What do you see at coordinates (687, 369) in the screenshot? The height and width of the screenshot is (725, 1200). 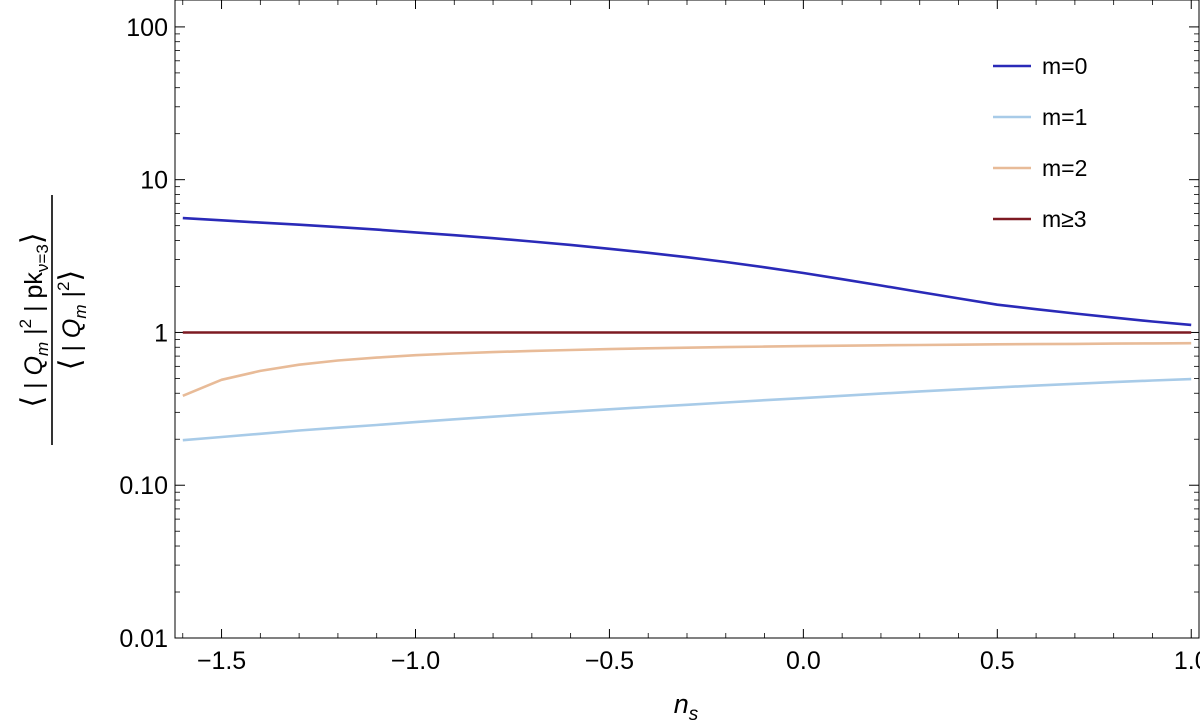 I see `series-line-m2` at bounding box center [687, 369].